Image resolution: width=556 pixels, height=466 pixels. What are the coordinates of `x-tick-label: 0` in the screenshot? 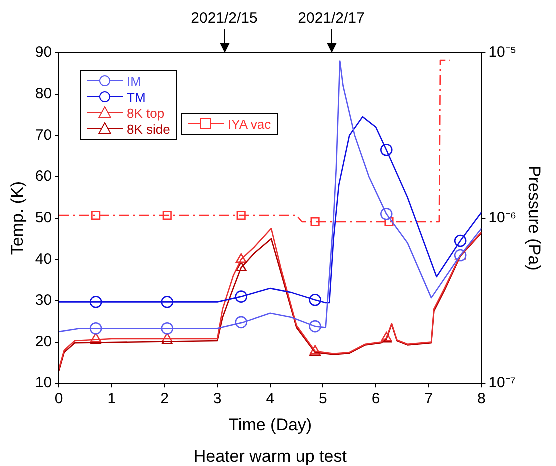 It's located at (59, 399).